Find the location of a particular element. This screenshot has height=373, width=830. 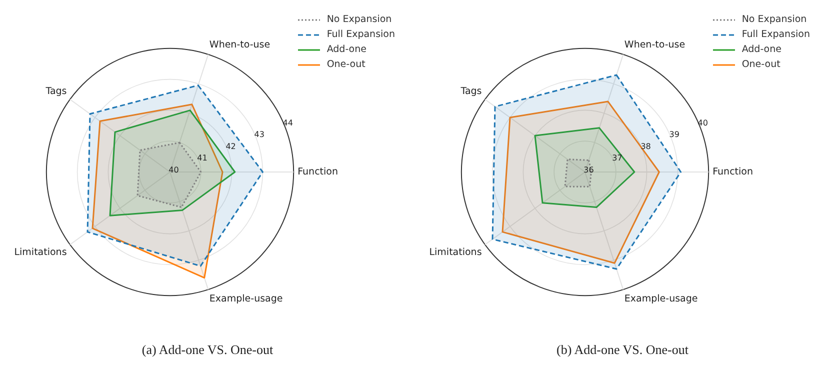

text: (a) Add-one VS. One-out is located at coordinates (207, 350).